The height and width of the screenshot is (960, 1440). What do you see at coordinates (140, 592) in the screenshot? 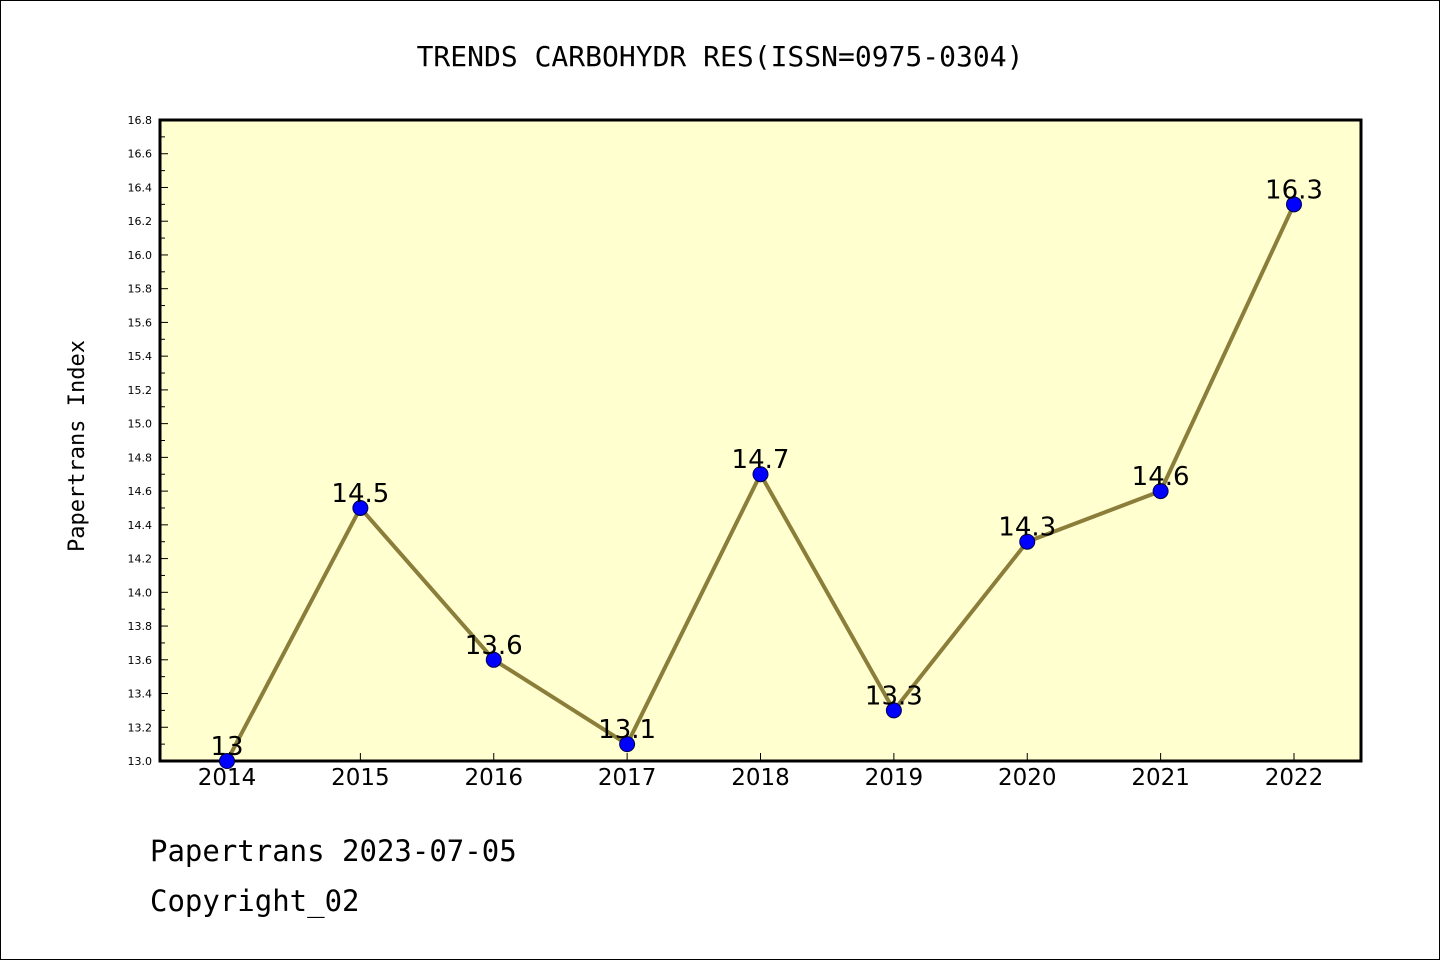
I see `y-tick-label: 14.0` at bounding box center [140, 592].